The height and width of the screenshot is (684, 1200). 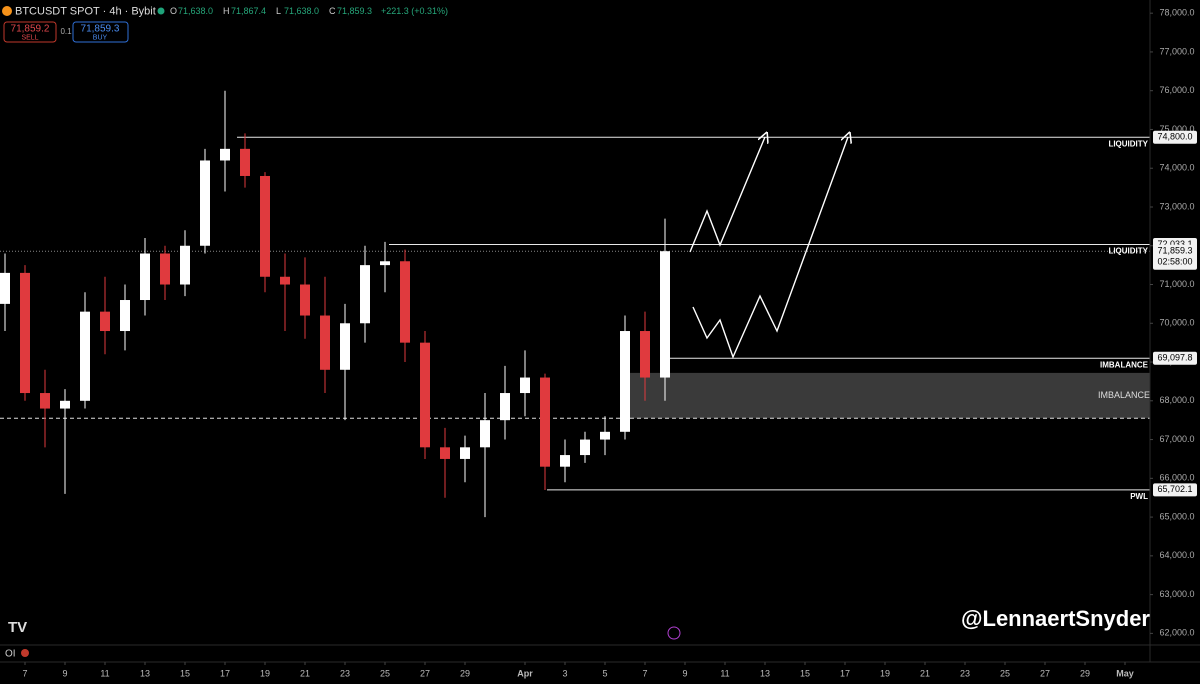 What do you see at coordinates (845, 673) in the screenshot?
I see `x-tick-label: 17` at bounding box center [845, 673].